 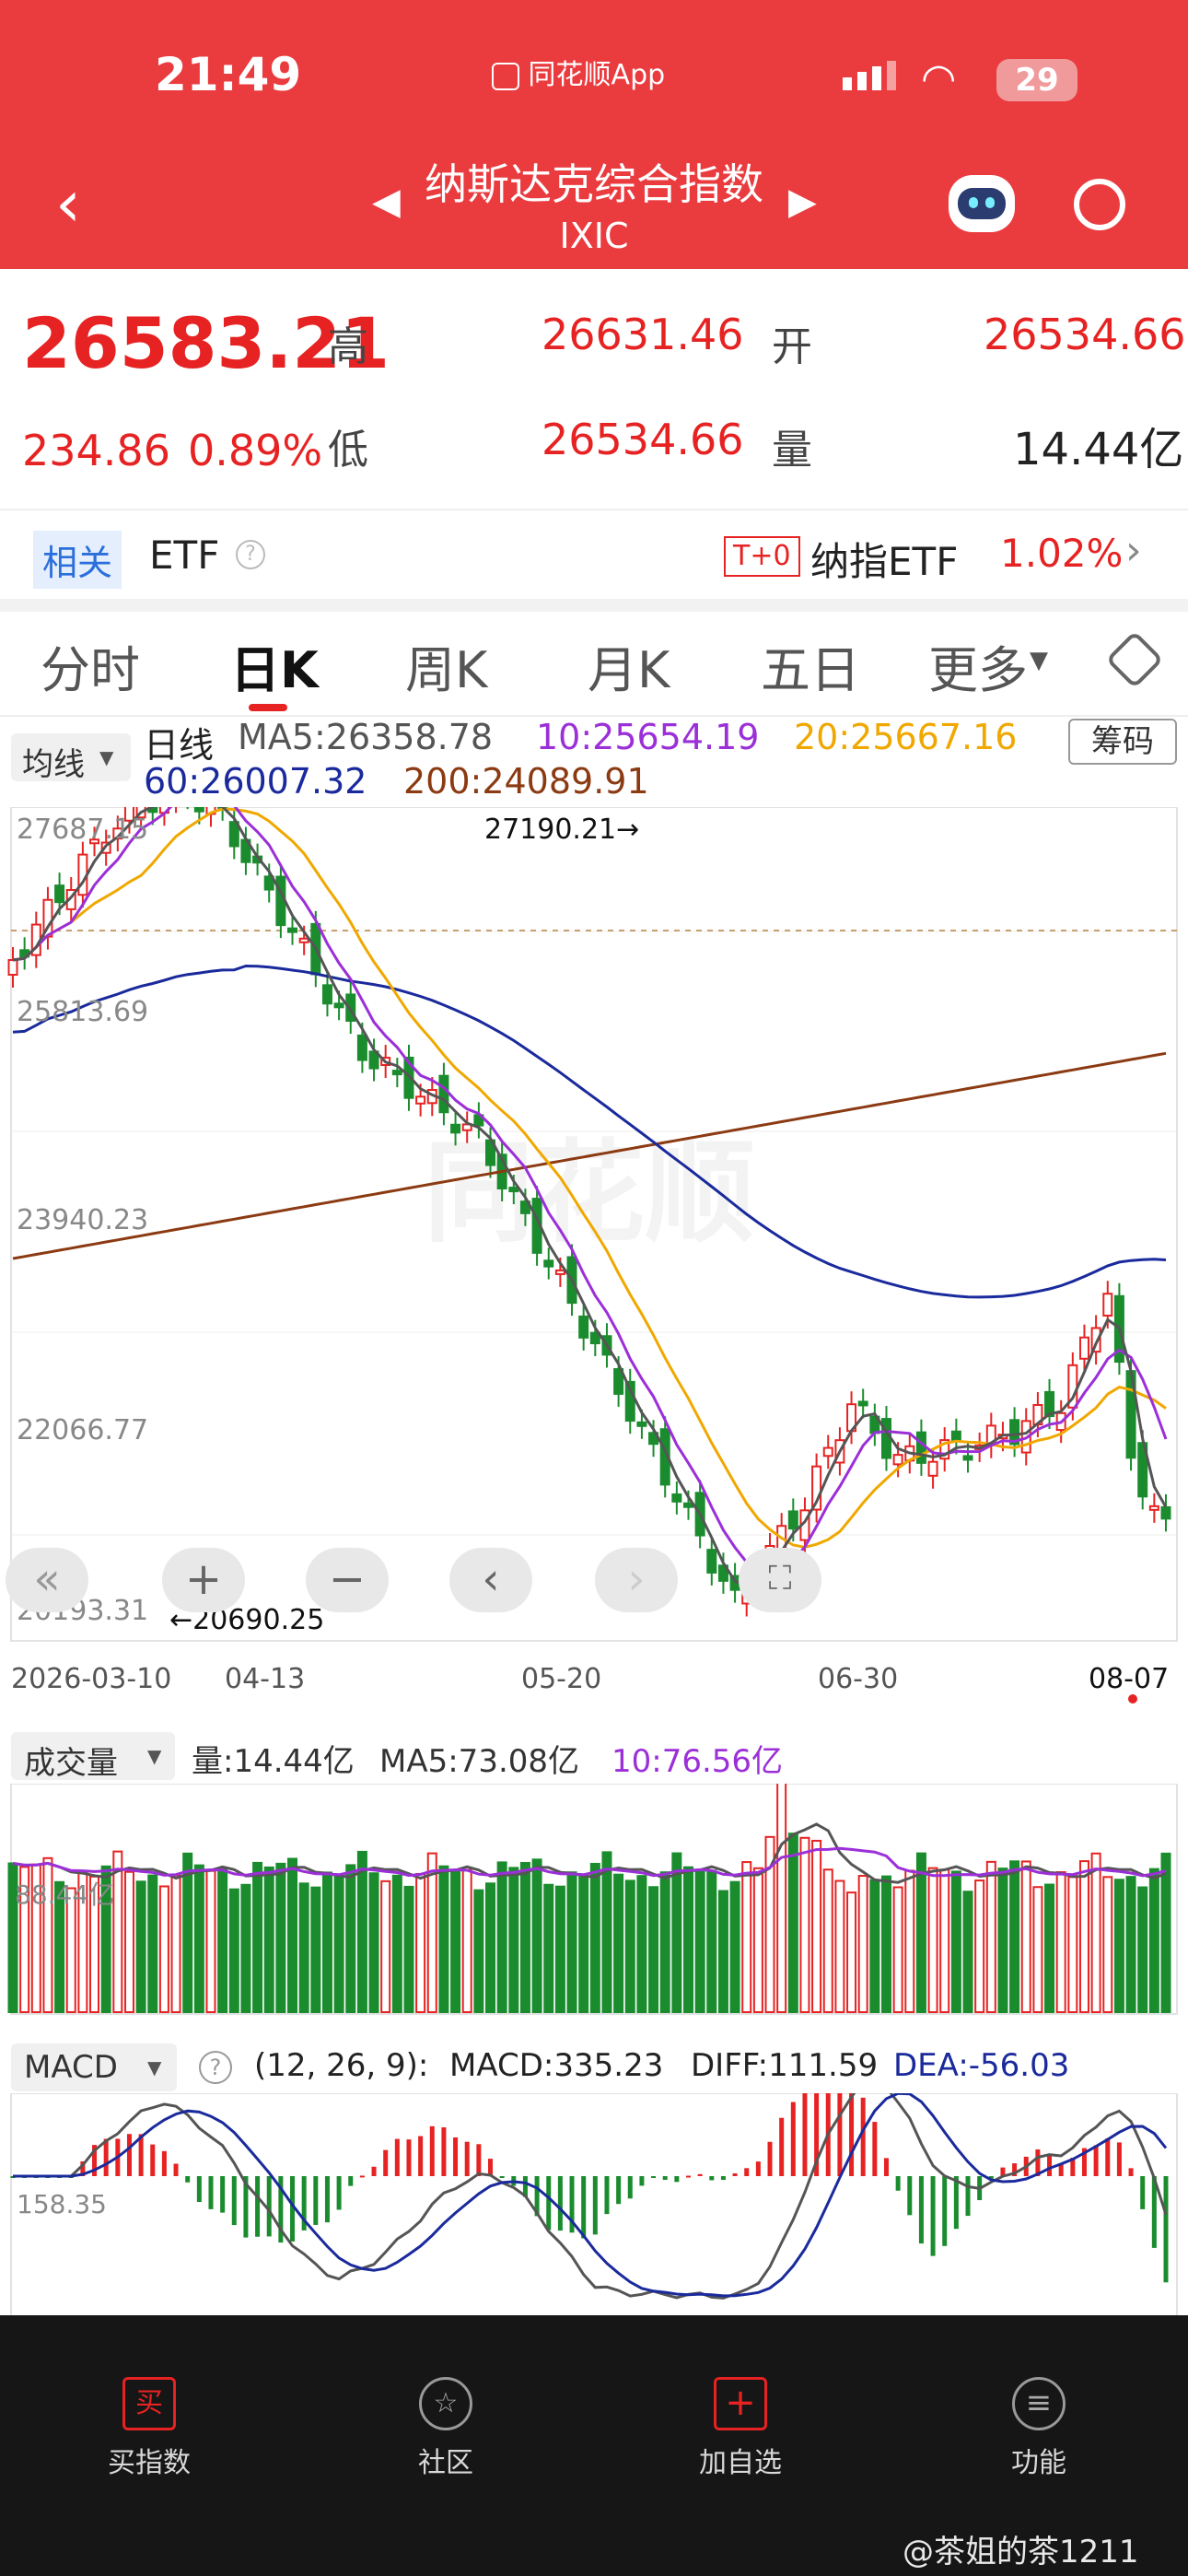 I want to click on tab-more: 更多, so click(x=978, y=670).